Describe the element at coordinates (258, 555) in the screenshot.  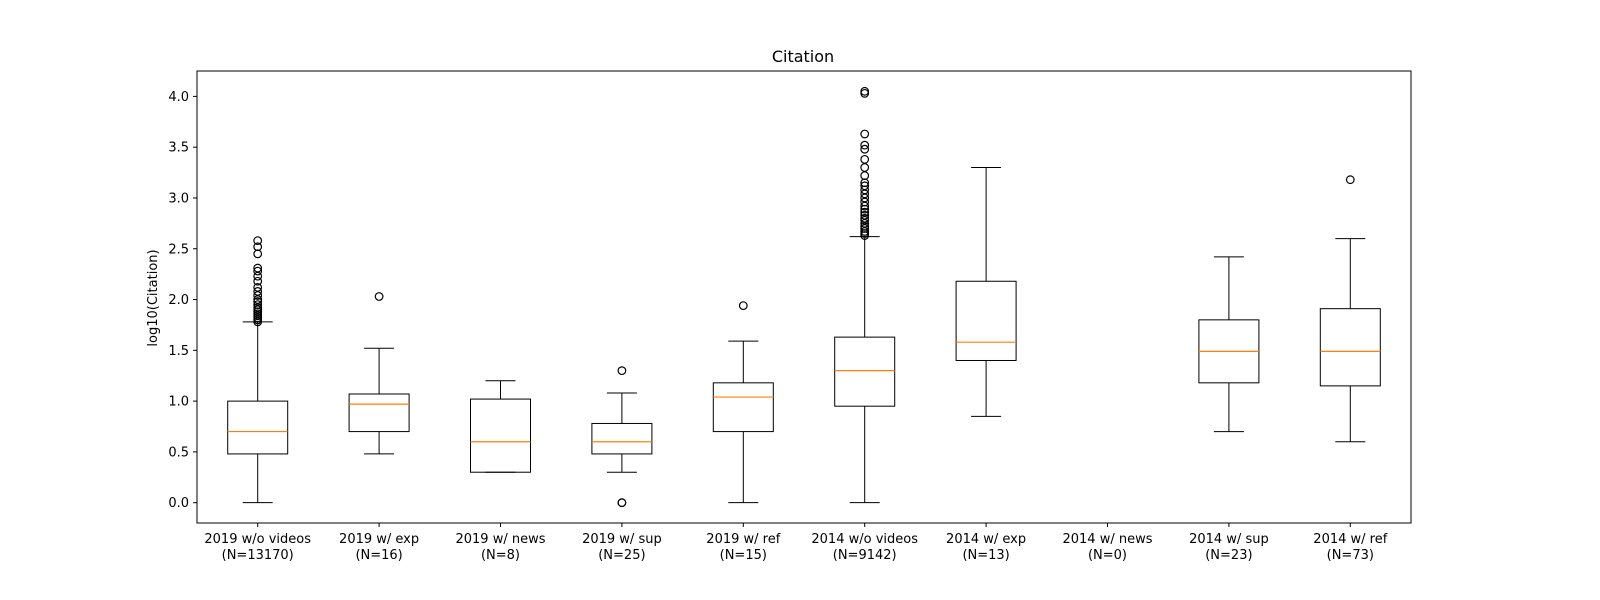
I see `x-tick-count: (N=13170)` at that location.